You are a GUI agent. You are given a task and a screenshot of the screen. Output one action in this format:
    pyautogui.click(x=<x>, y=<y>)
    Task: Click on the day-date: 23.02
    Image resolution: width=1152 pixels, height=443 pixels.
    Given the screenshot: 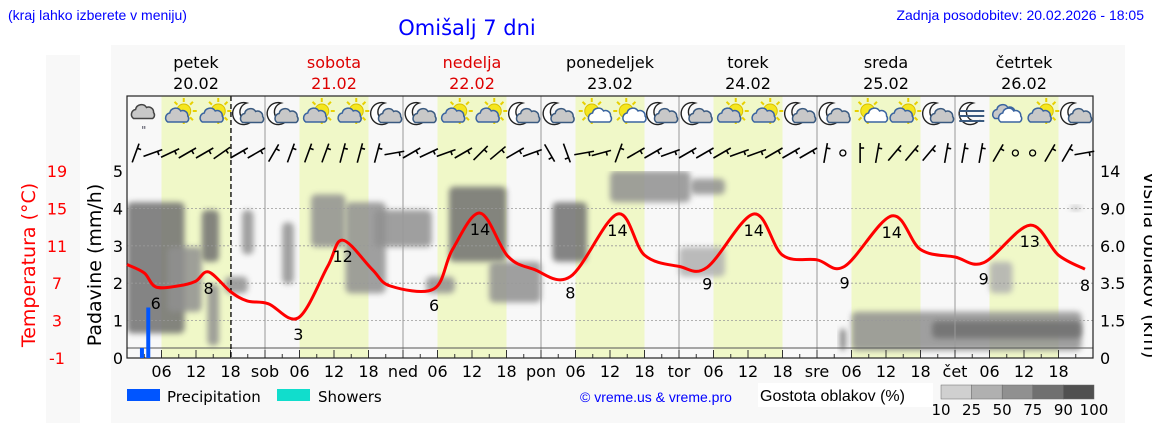 What is the action you would take?
    pyautogui.click(x=610, y=83)
    